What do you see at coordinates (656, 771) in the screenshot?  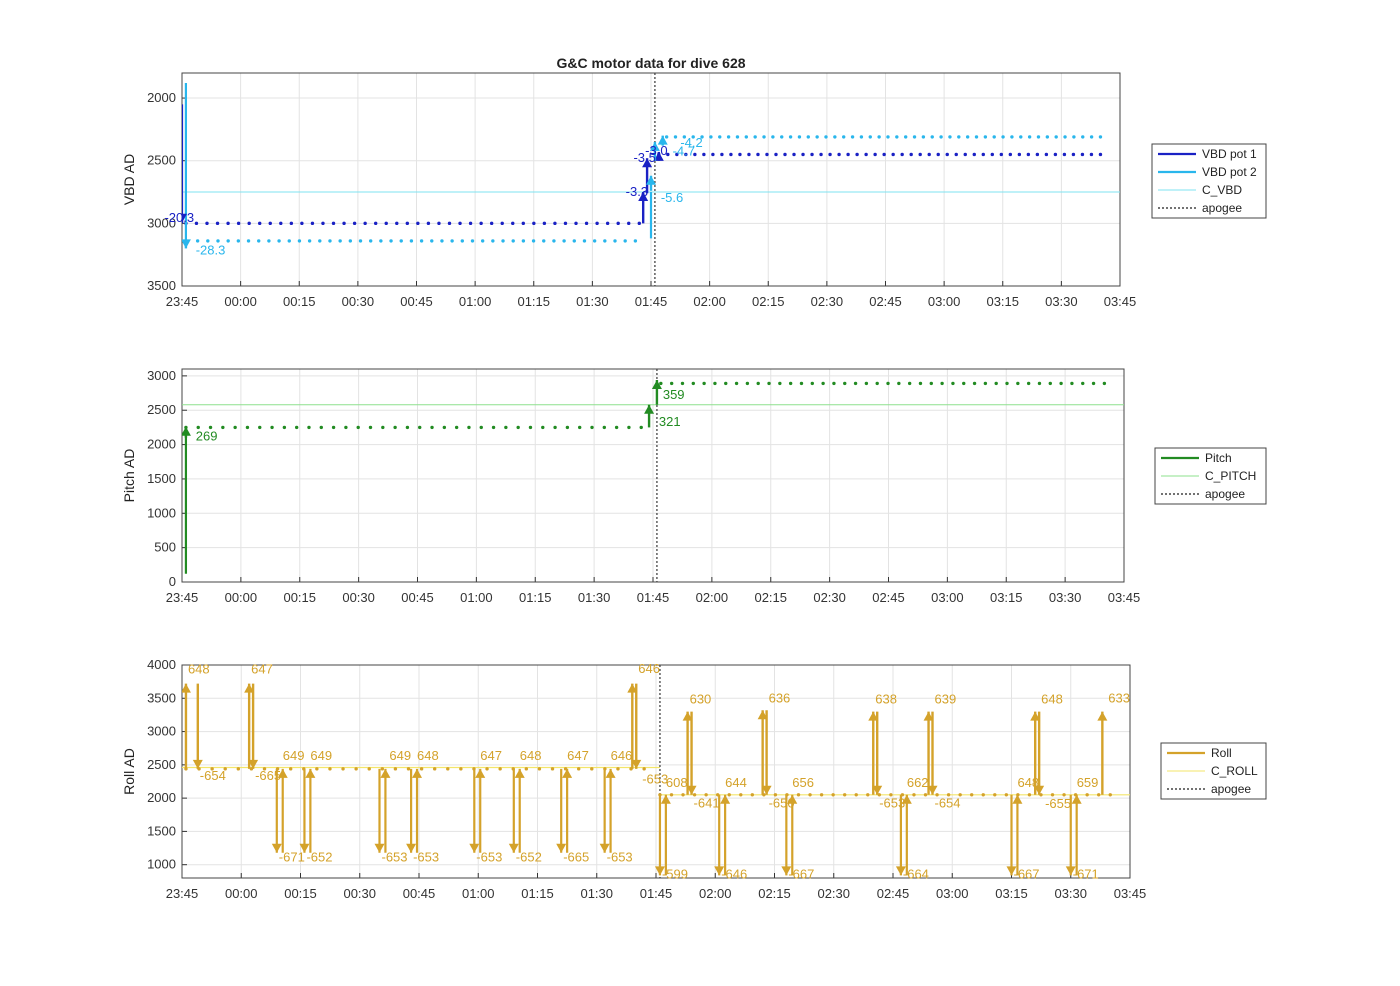 I see `plot-frame` at bounding box center [656, 771].